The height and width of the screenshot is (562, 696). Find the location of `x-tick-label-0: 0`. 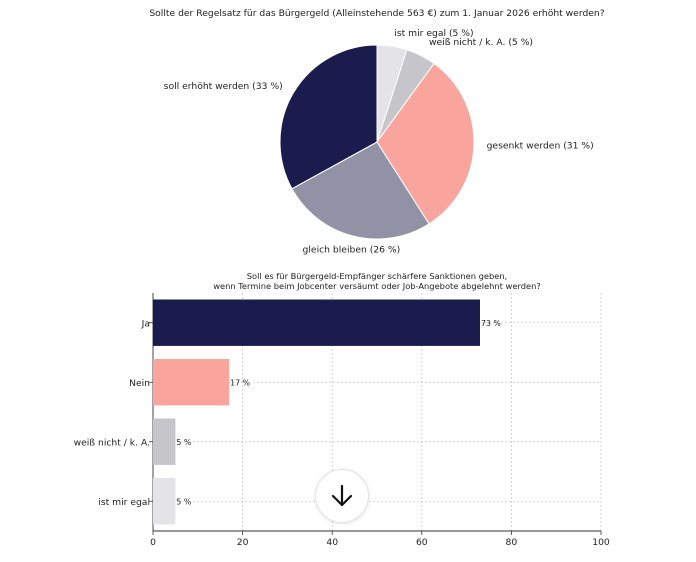

x-tick-label-0: 0 is located at coordinates (153, 542).